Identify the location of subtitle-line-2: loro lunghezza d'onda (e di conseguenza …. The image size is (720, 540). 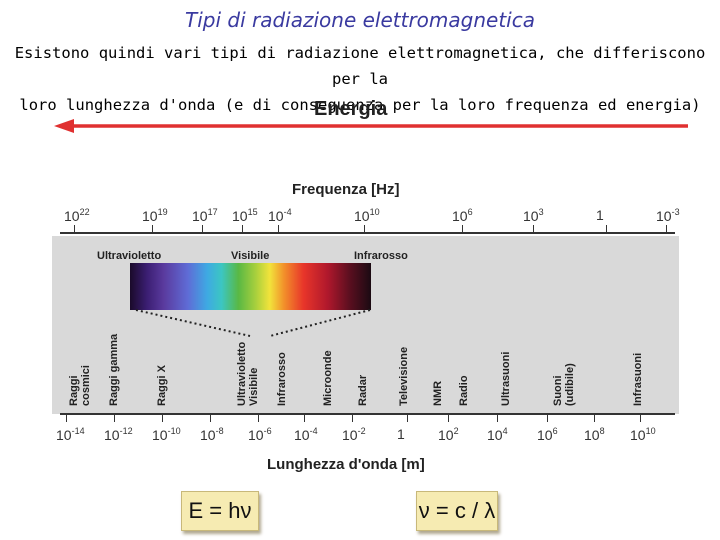
(360, 105).